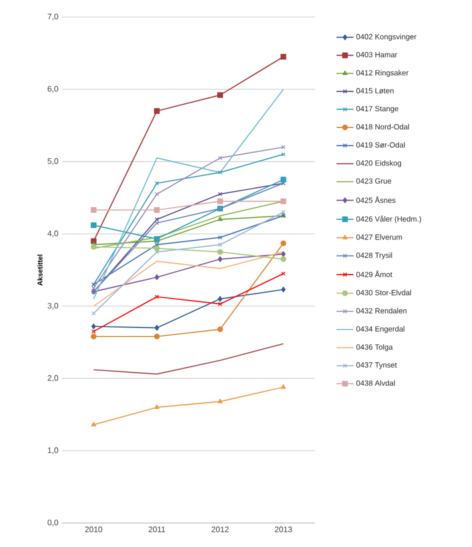 This screenshot has width=472, height=547. Describe the element at coordinates (283, 529) in the screenshot. I see `x-tick-label: 2013` at that location.